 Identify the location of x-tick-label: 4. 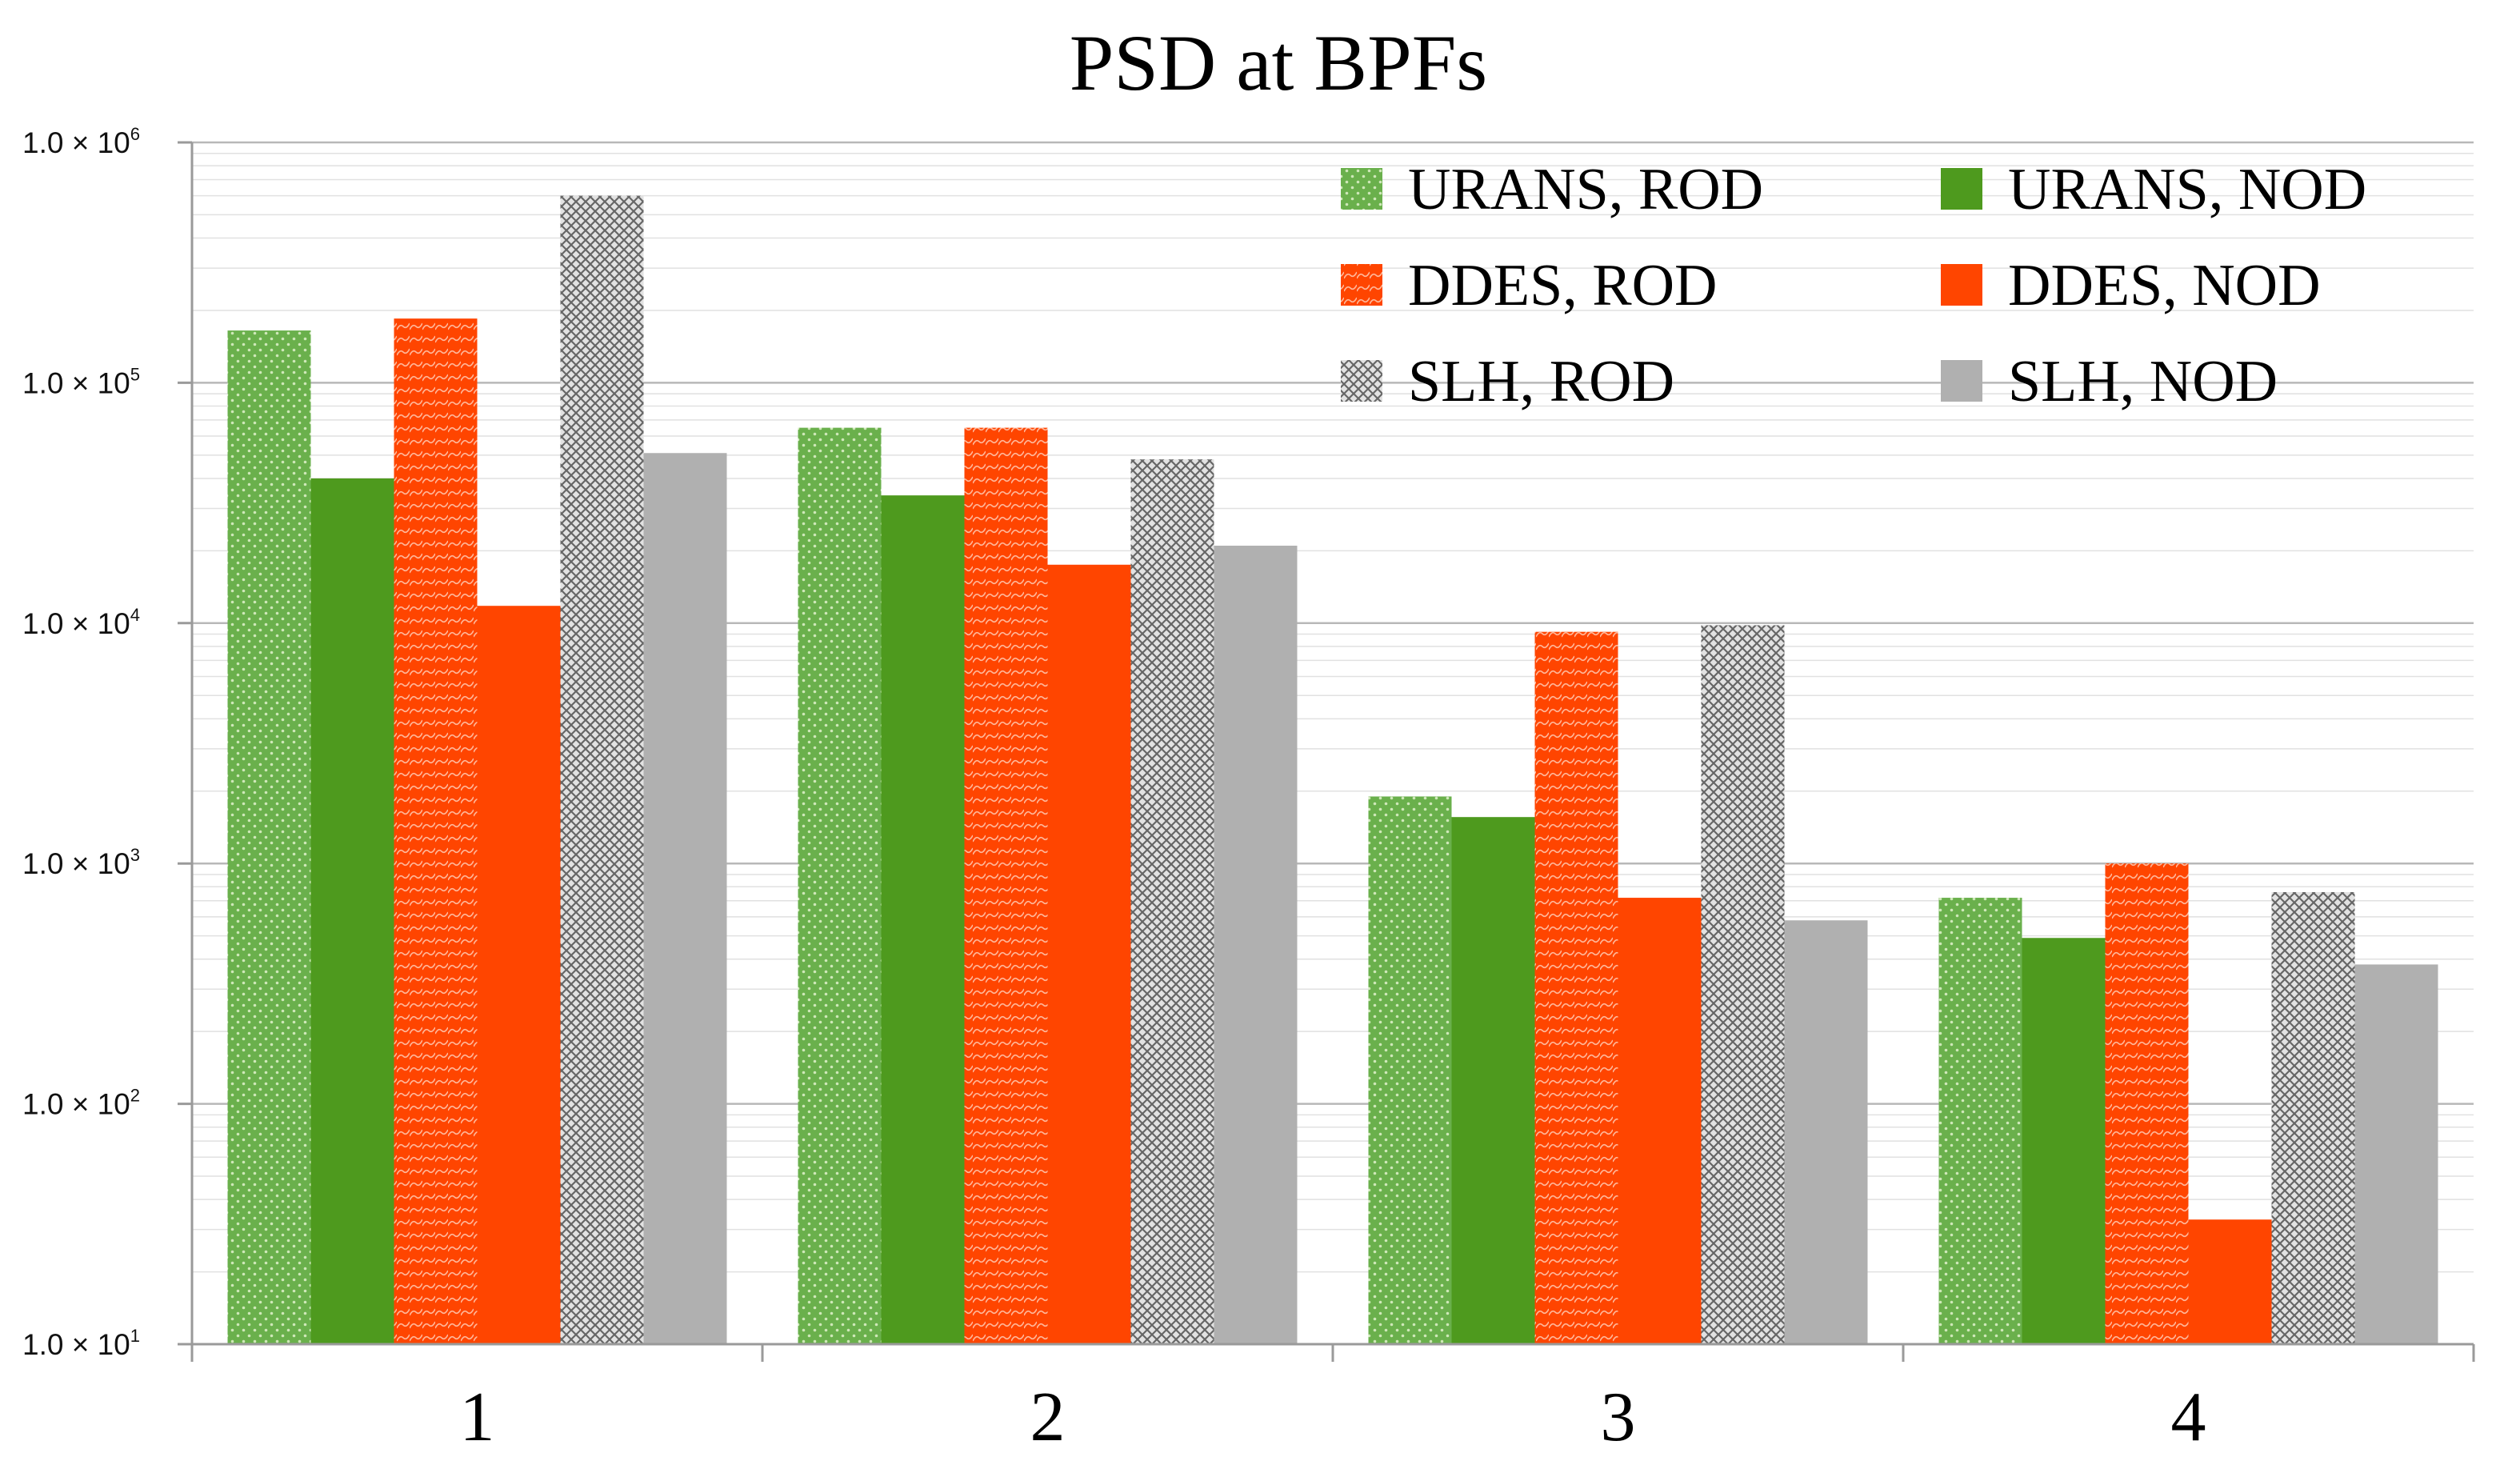
(2188, 1418).